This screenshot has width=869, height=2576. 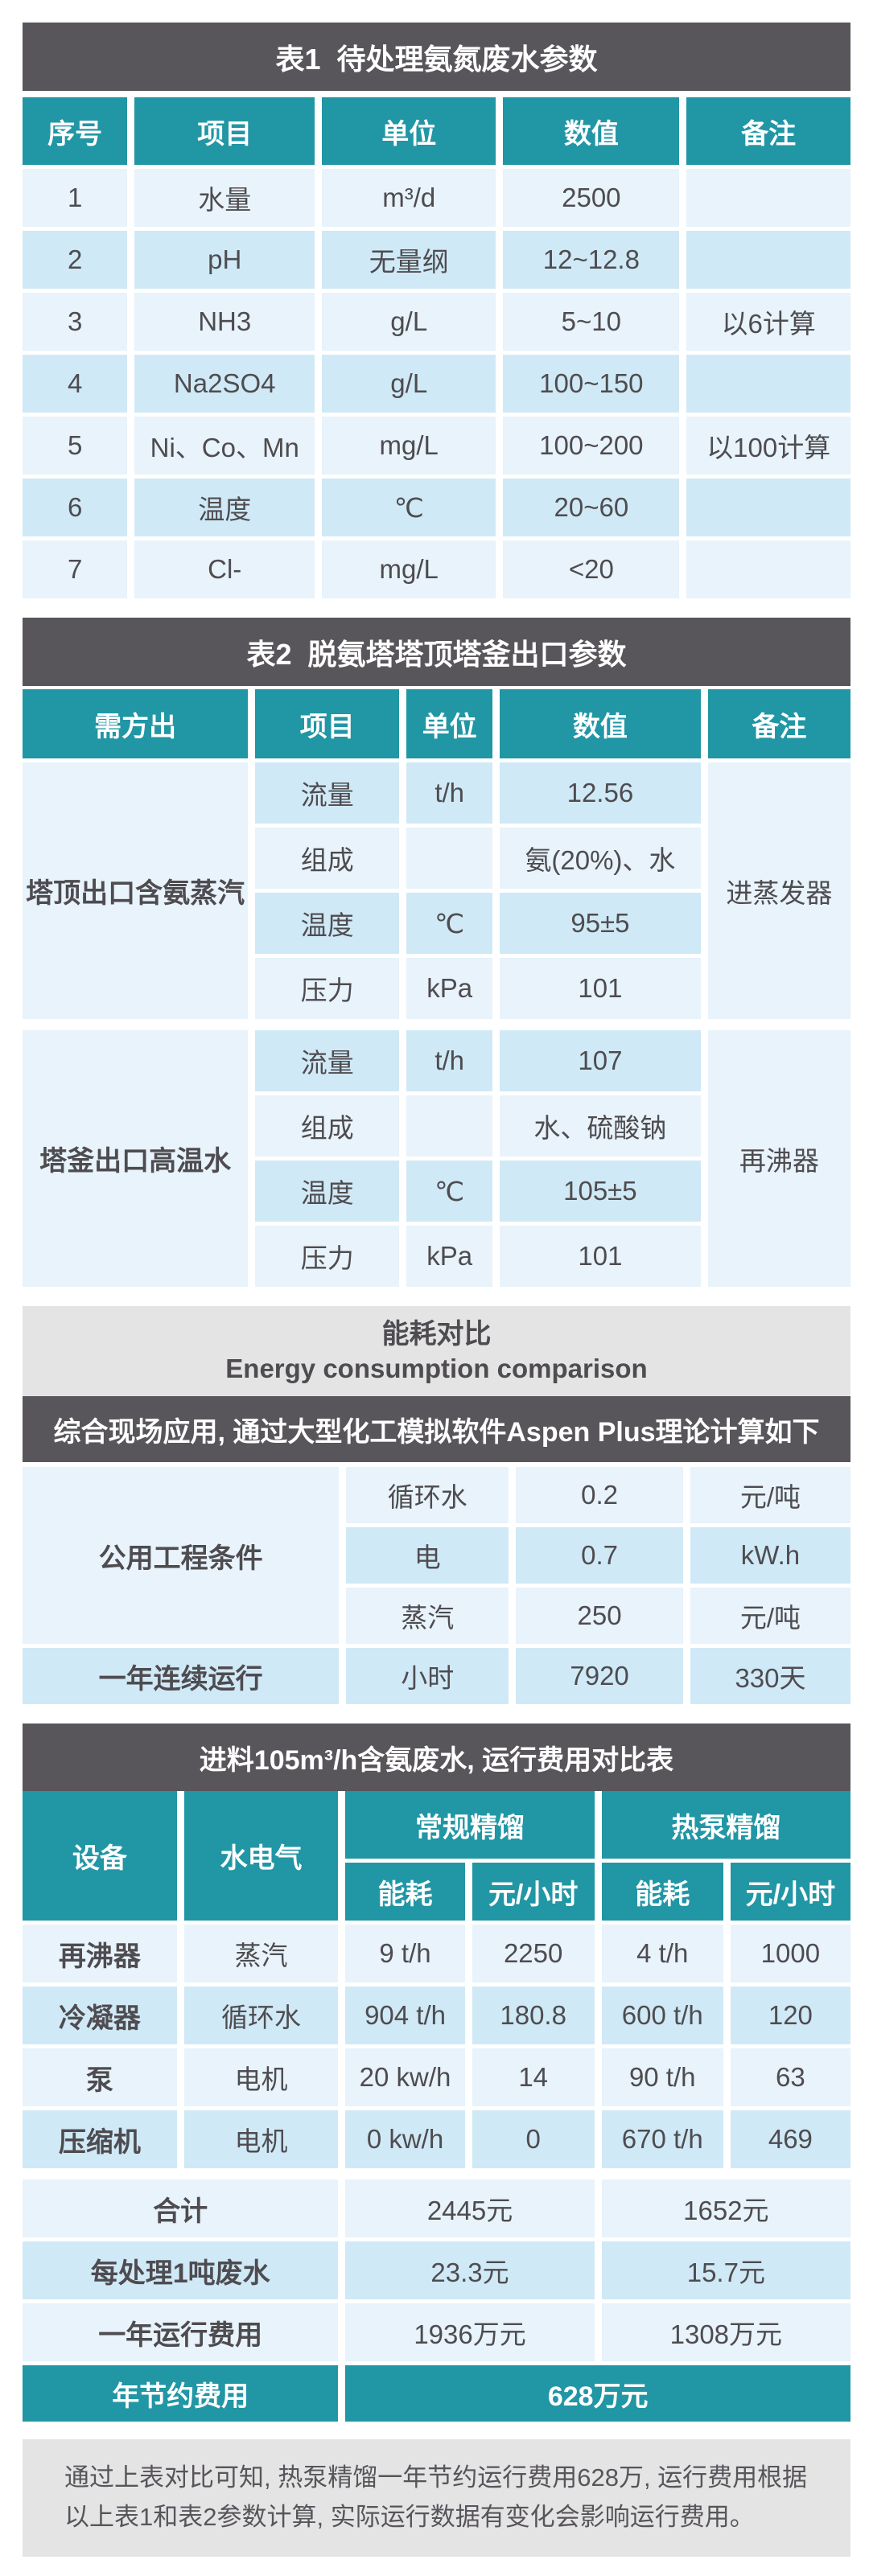 I want to click on t1-header-item: 项目, so click(x=224, y=131).